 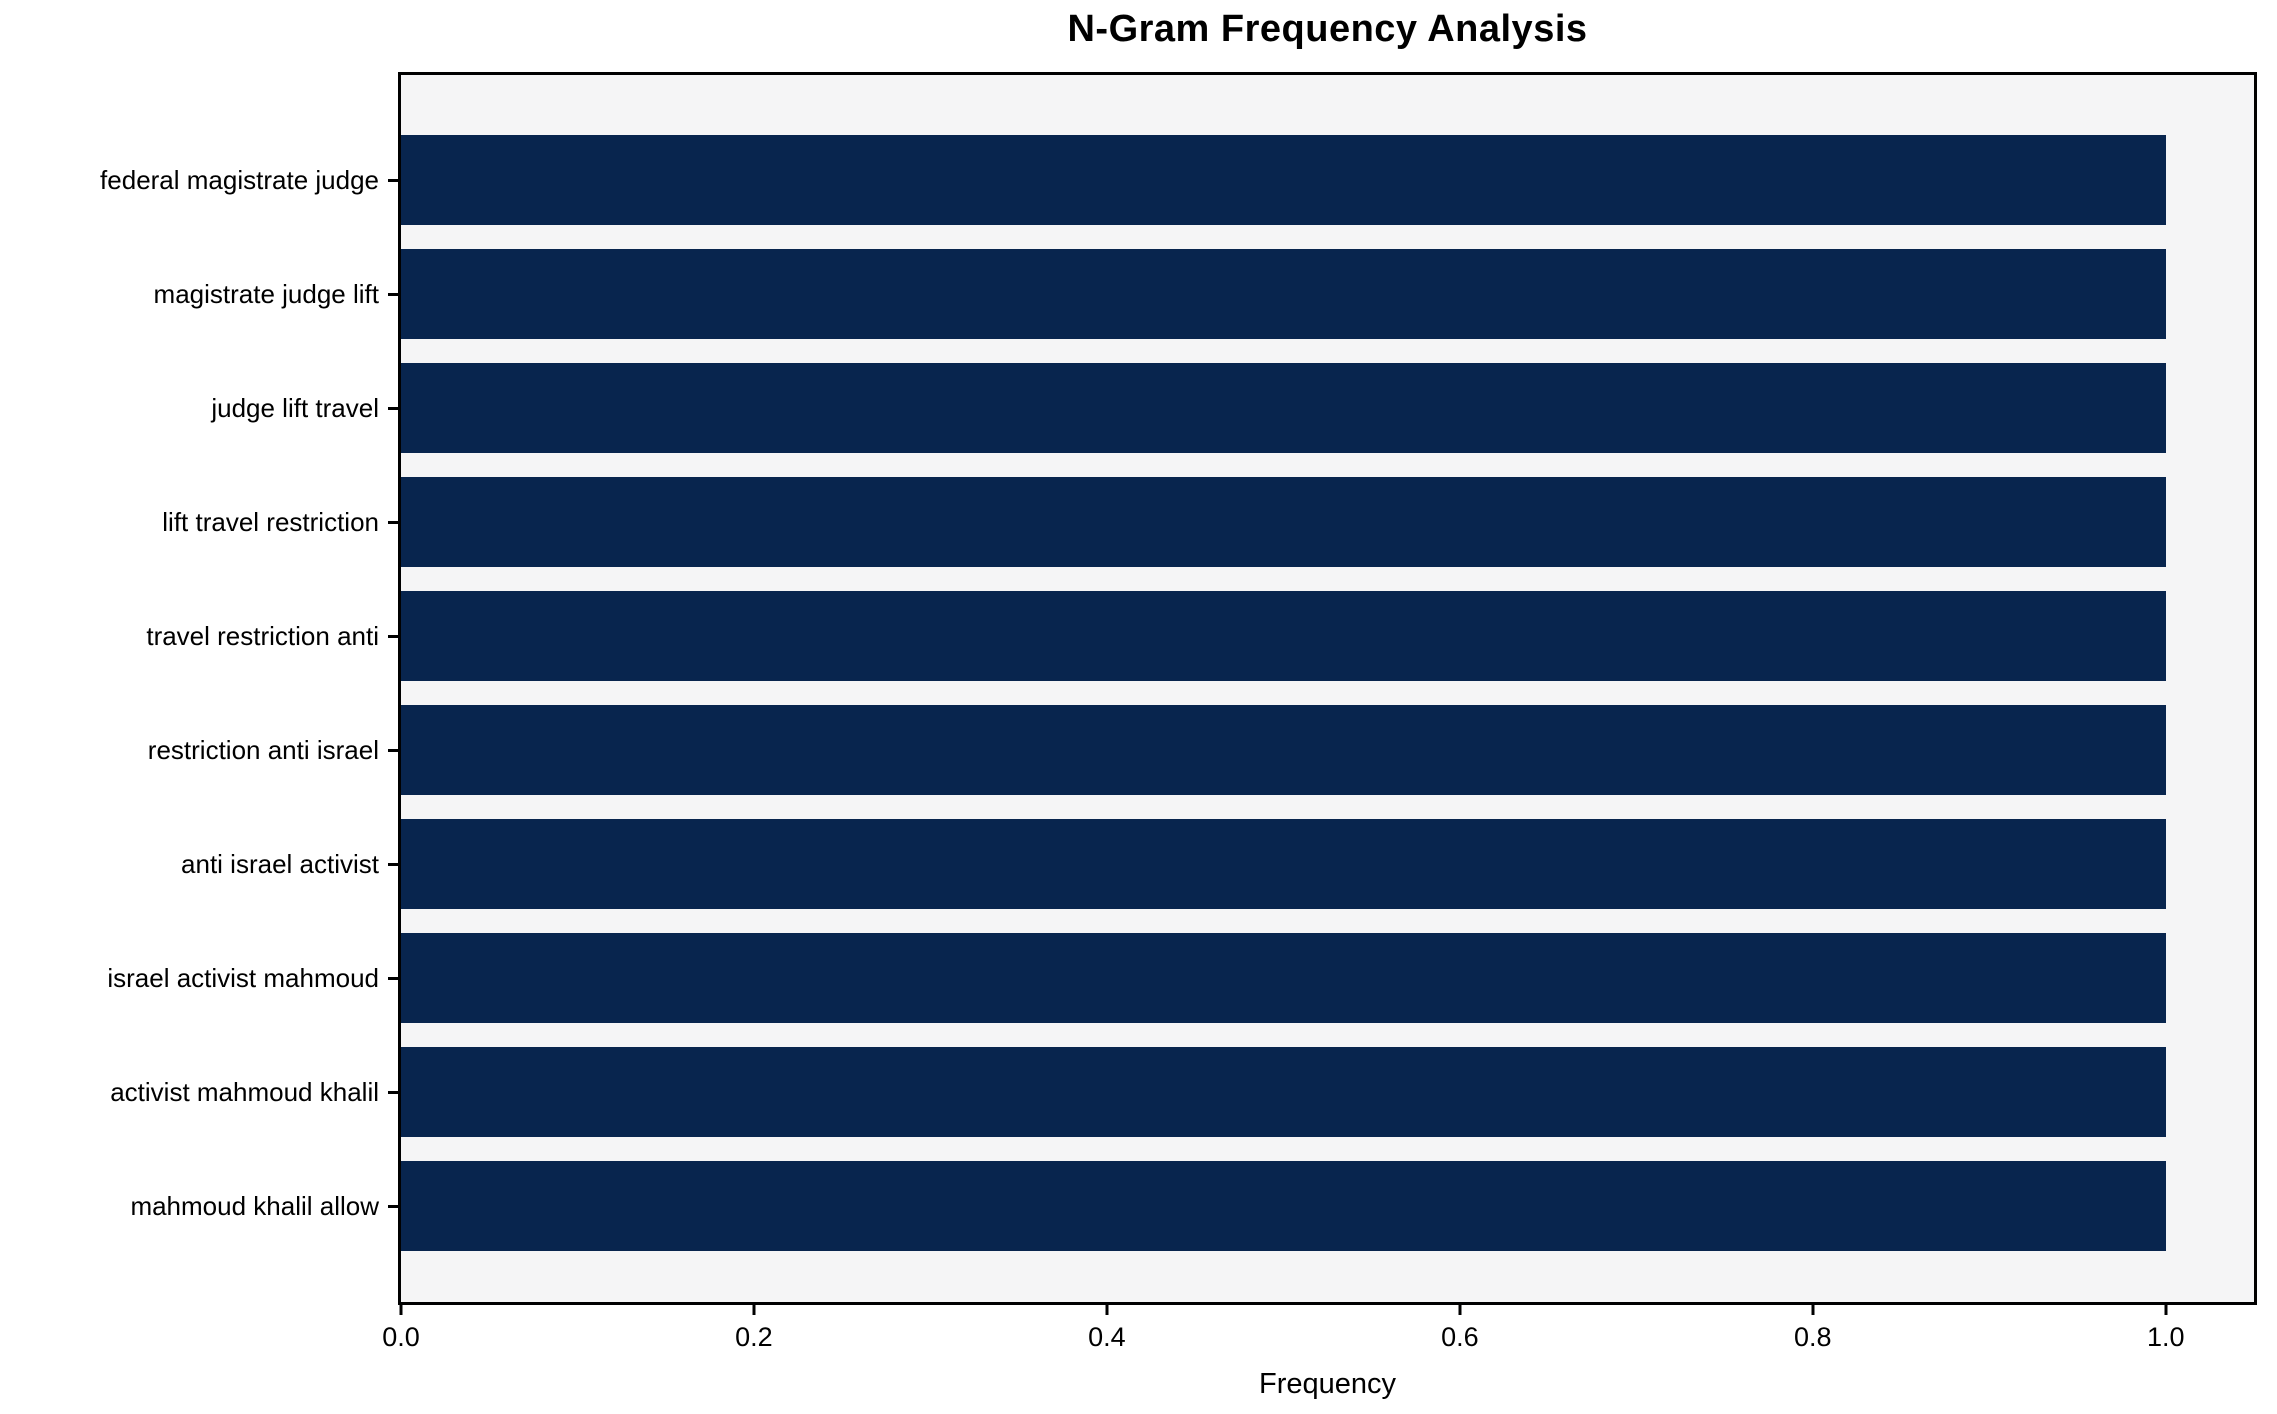 What do you see at coordinates (266, 294) in the screenshot?
I see `y-axis-label: magistrate judge lift` at bounding box center [266, 294].